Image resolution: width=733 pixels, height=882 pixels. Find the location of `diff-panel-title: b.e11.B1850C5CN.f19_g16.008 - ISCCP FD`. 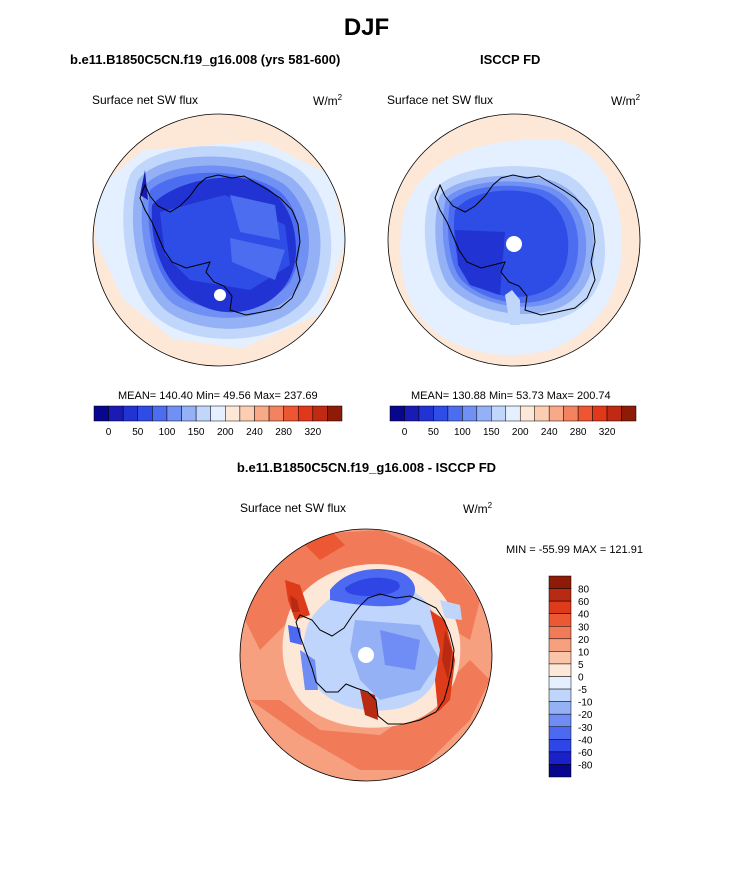

diff-panel-title: b.e11.B1850C5CN.f19_g16.008 - ISCCP FD is located at coordinates (366, 467).